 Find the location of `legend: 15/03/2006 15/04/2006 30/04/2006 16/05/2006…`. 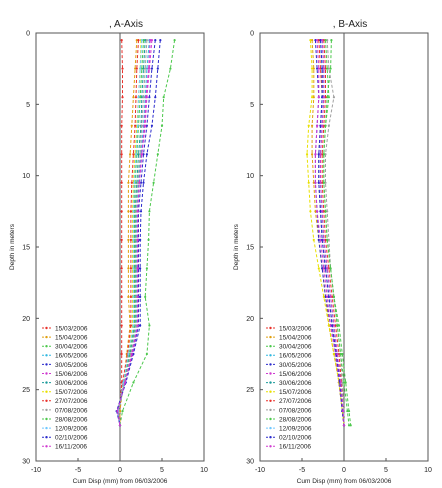

legend: 15/03/2006 15/04/2006 30/04/2006 16/05/2006… is located at coordinates (65, 388).